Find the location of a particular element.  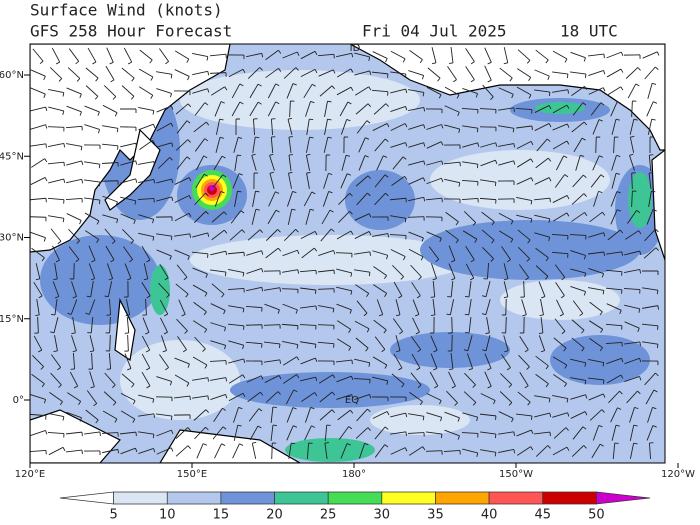

lon-label: 180° is located at coordinates (354, 474).